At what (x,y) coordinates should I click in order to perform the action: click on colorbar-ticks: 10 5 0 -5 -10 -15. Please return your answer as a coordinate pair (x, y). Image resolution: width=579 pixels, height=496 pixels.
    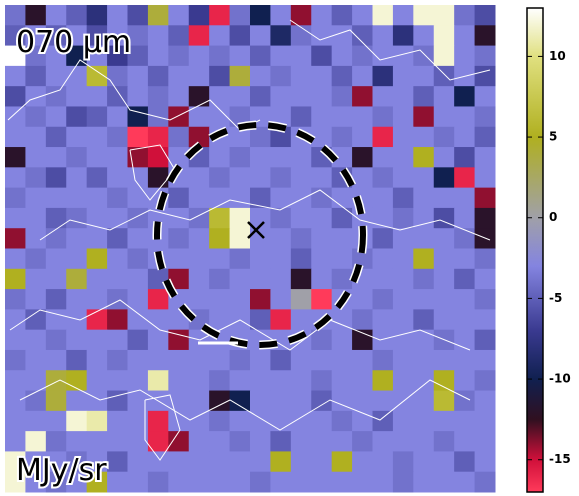
    Looking at the image, I should click on (549, 257).